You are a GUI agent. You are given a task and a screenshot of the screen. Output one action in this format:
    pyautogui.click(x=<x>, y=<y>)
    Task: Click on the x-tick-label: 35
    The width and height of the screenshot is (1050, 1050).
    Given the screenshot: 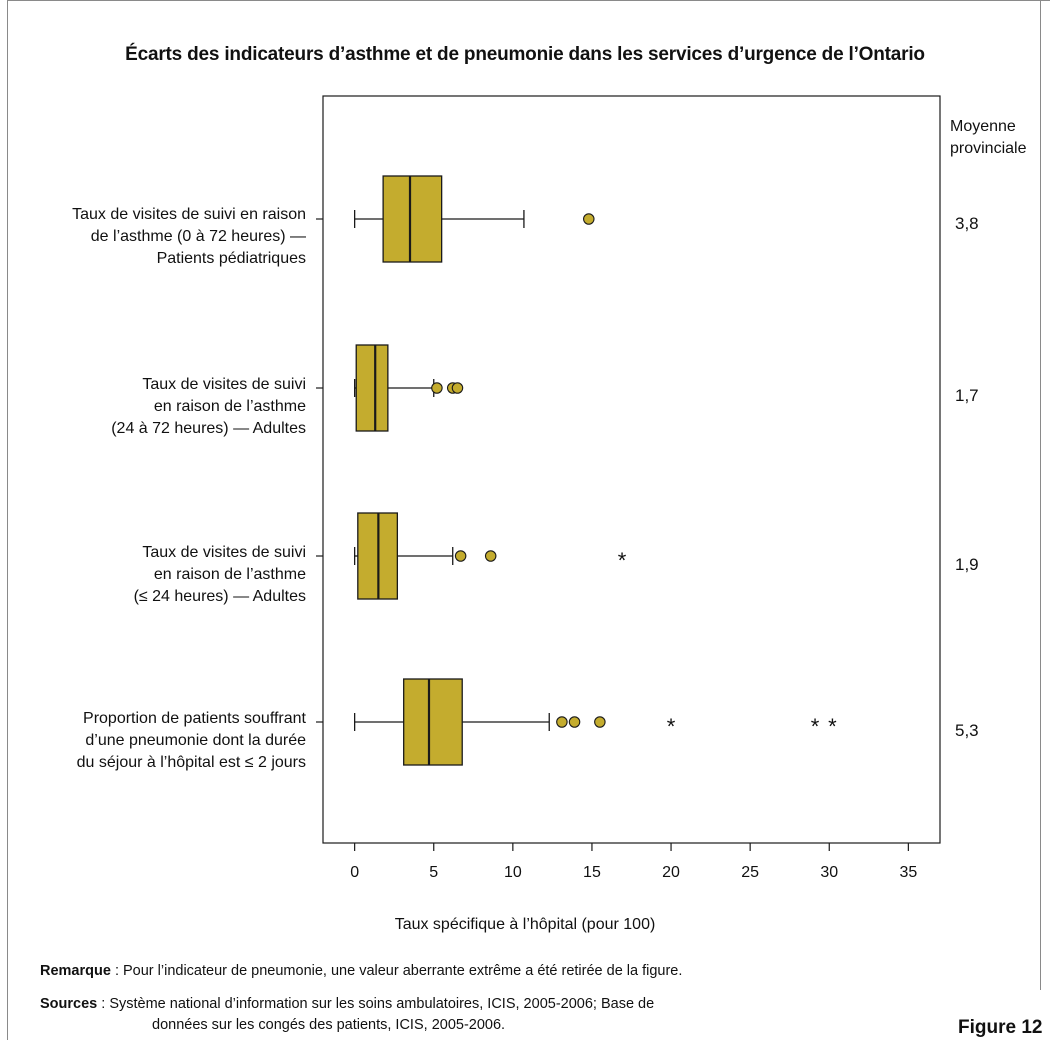 What is the action you would take?
    pyautogui.click(x=908, y=872)
    